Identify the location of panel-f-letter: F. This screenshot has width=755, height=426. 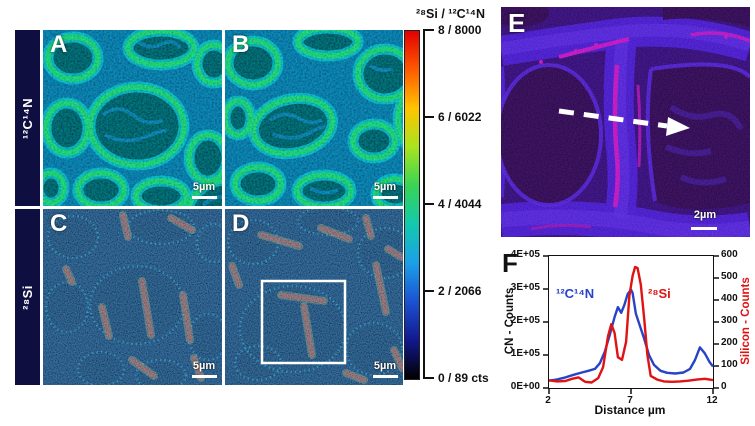
(510, 263).